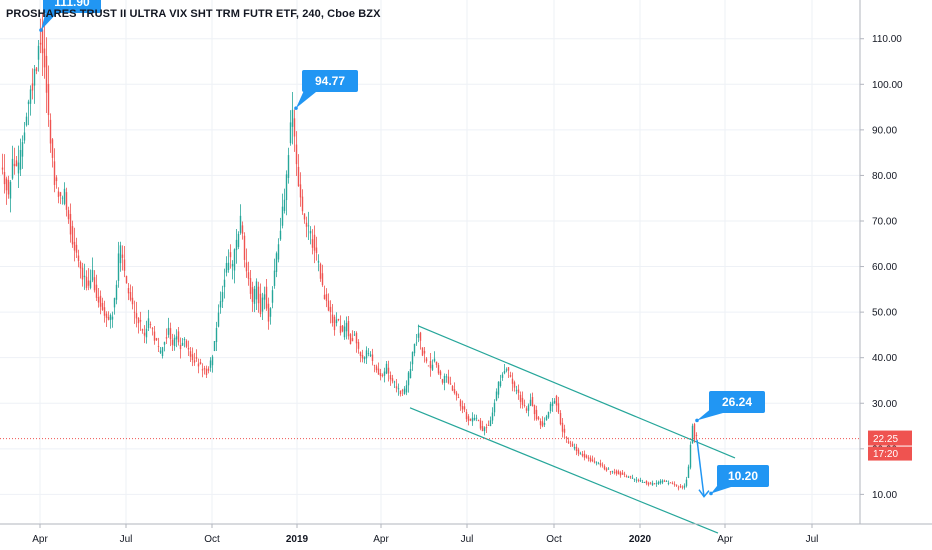 The image size is (932, 550). Describe the element at coordinates (330, 81) in the screenshot. I see `callout-box` at that location.